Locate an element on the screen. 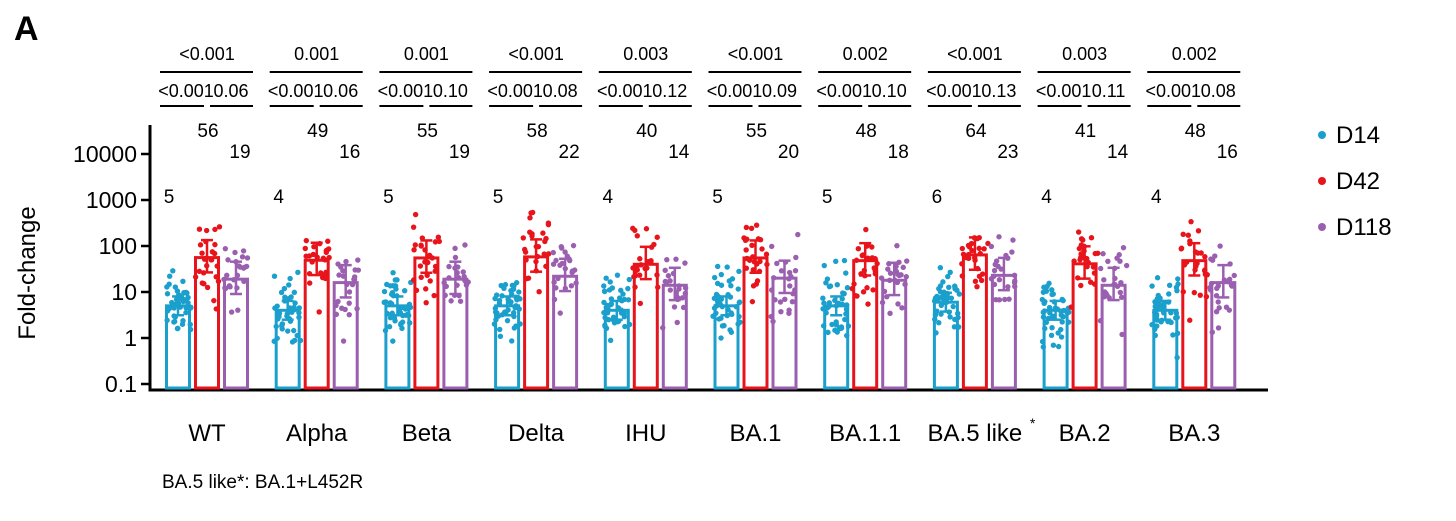  pvalue-top: 0.001 is located at coordinates (426, 54).